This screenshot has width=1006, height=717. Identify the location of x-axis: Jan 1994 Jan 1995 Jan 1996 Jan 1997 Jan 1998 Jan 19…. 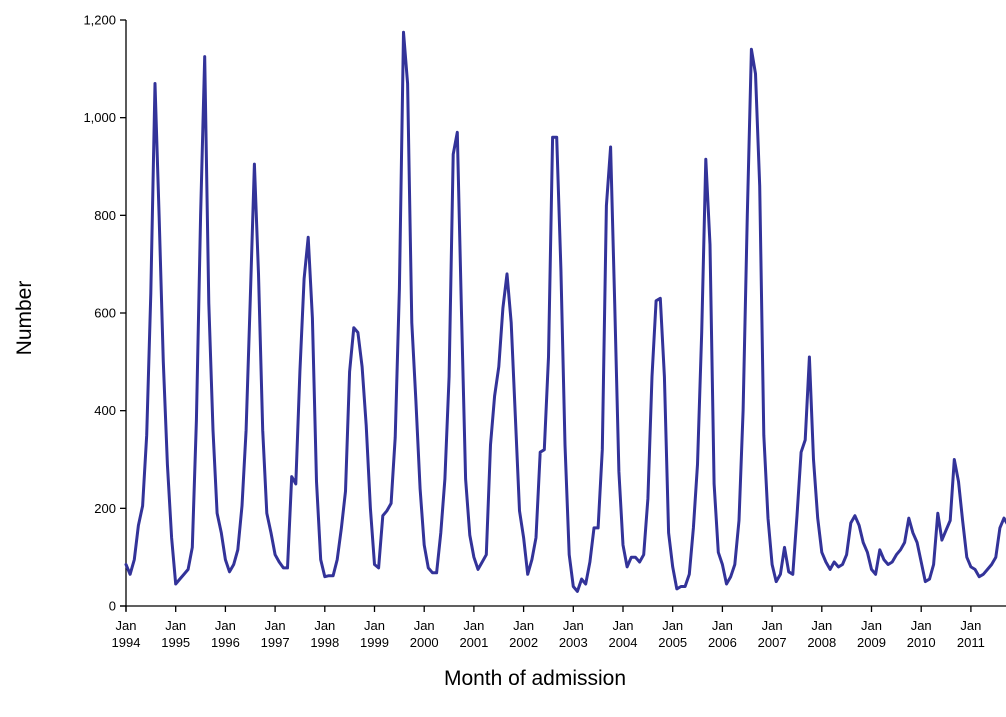
(559, 627).